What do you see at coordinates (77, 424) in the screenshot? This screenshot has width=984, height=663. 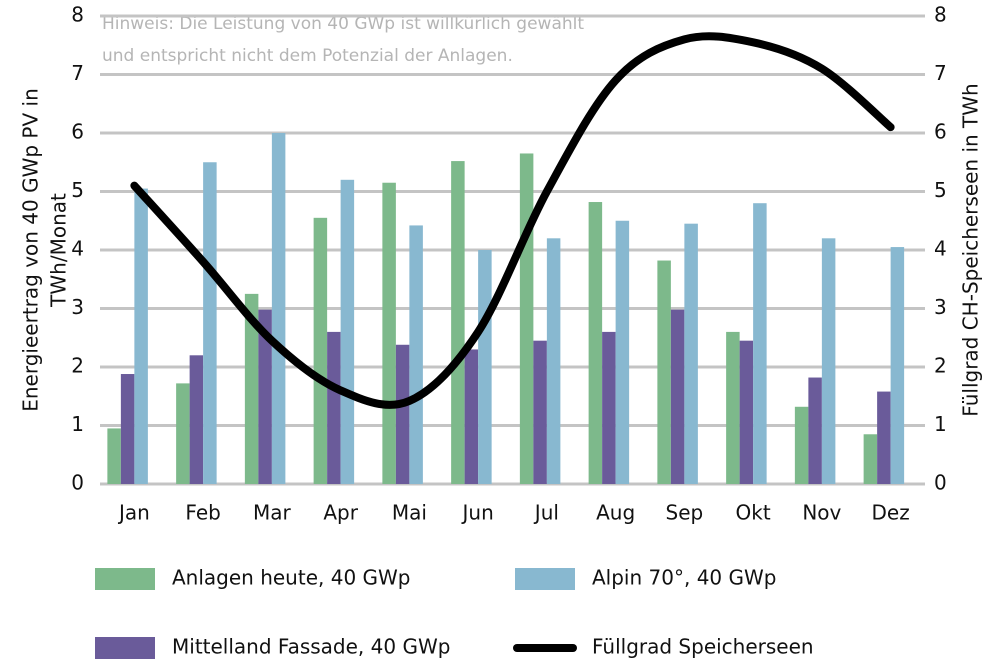 I see `y-tick-label: 1` at bounding box center [77, 424].